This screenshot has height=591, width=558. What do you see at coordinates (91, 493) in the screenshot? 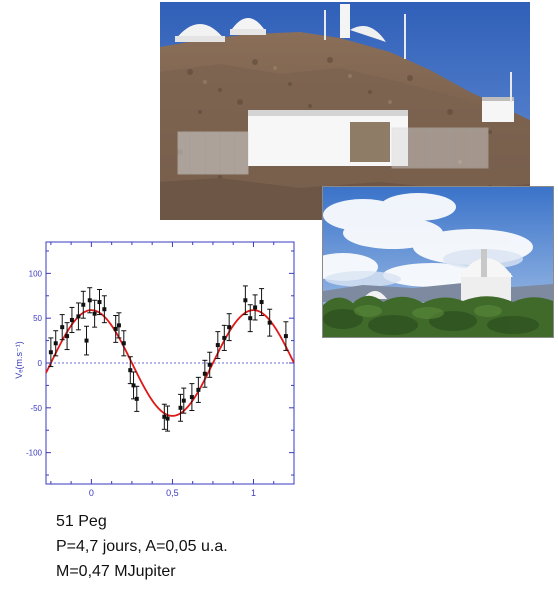
I see `x-tick-label: 0` at bounding box center [91, 493].